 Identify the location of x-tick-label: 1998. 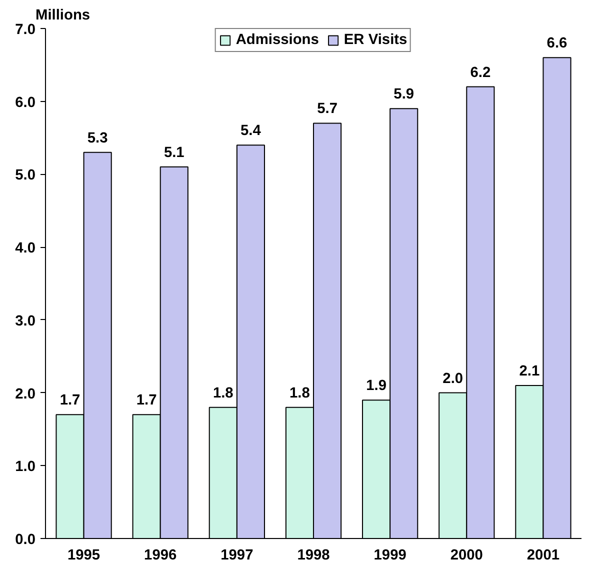
(313, 556).